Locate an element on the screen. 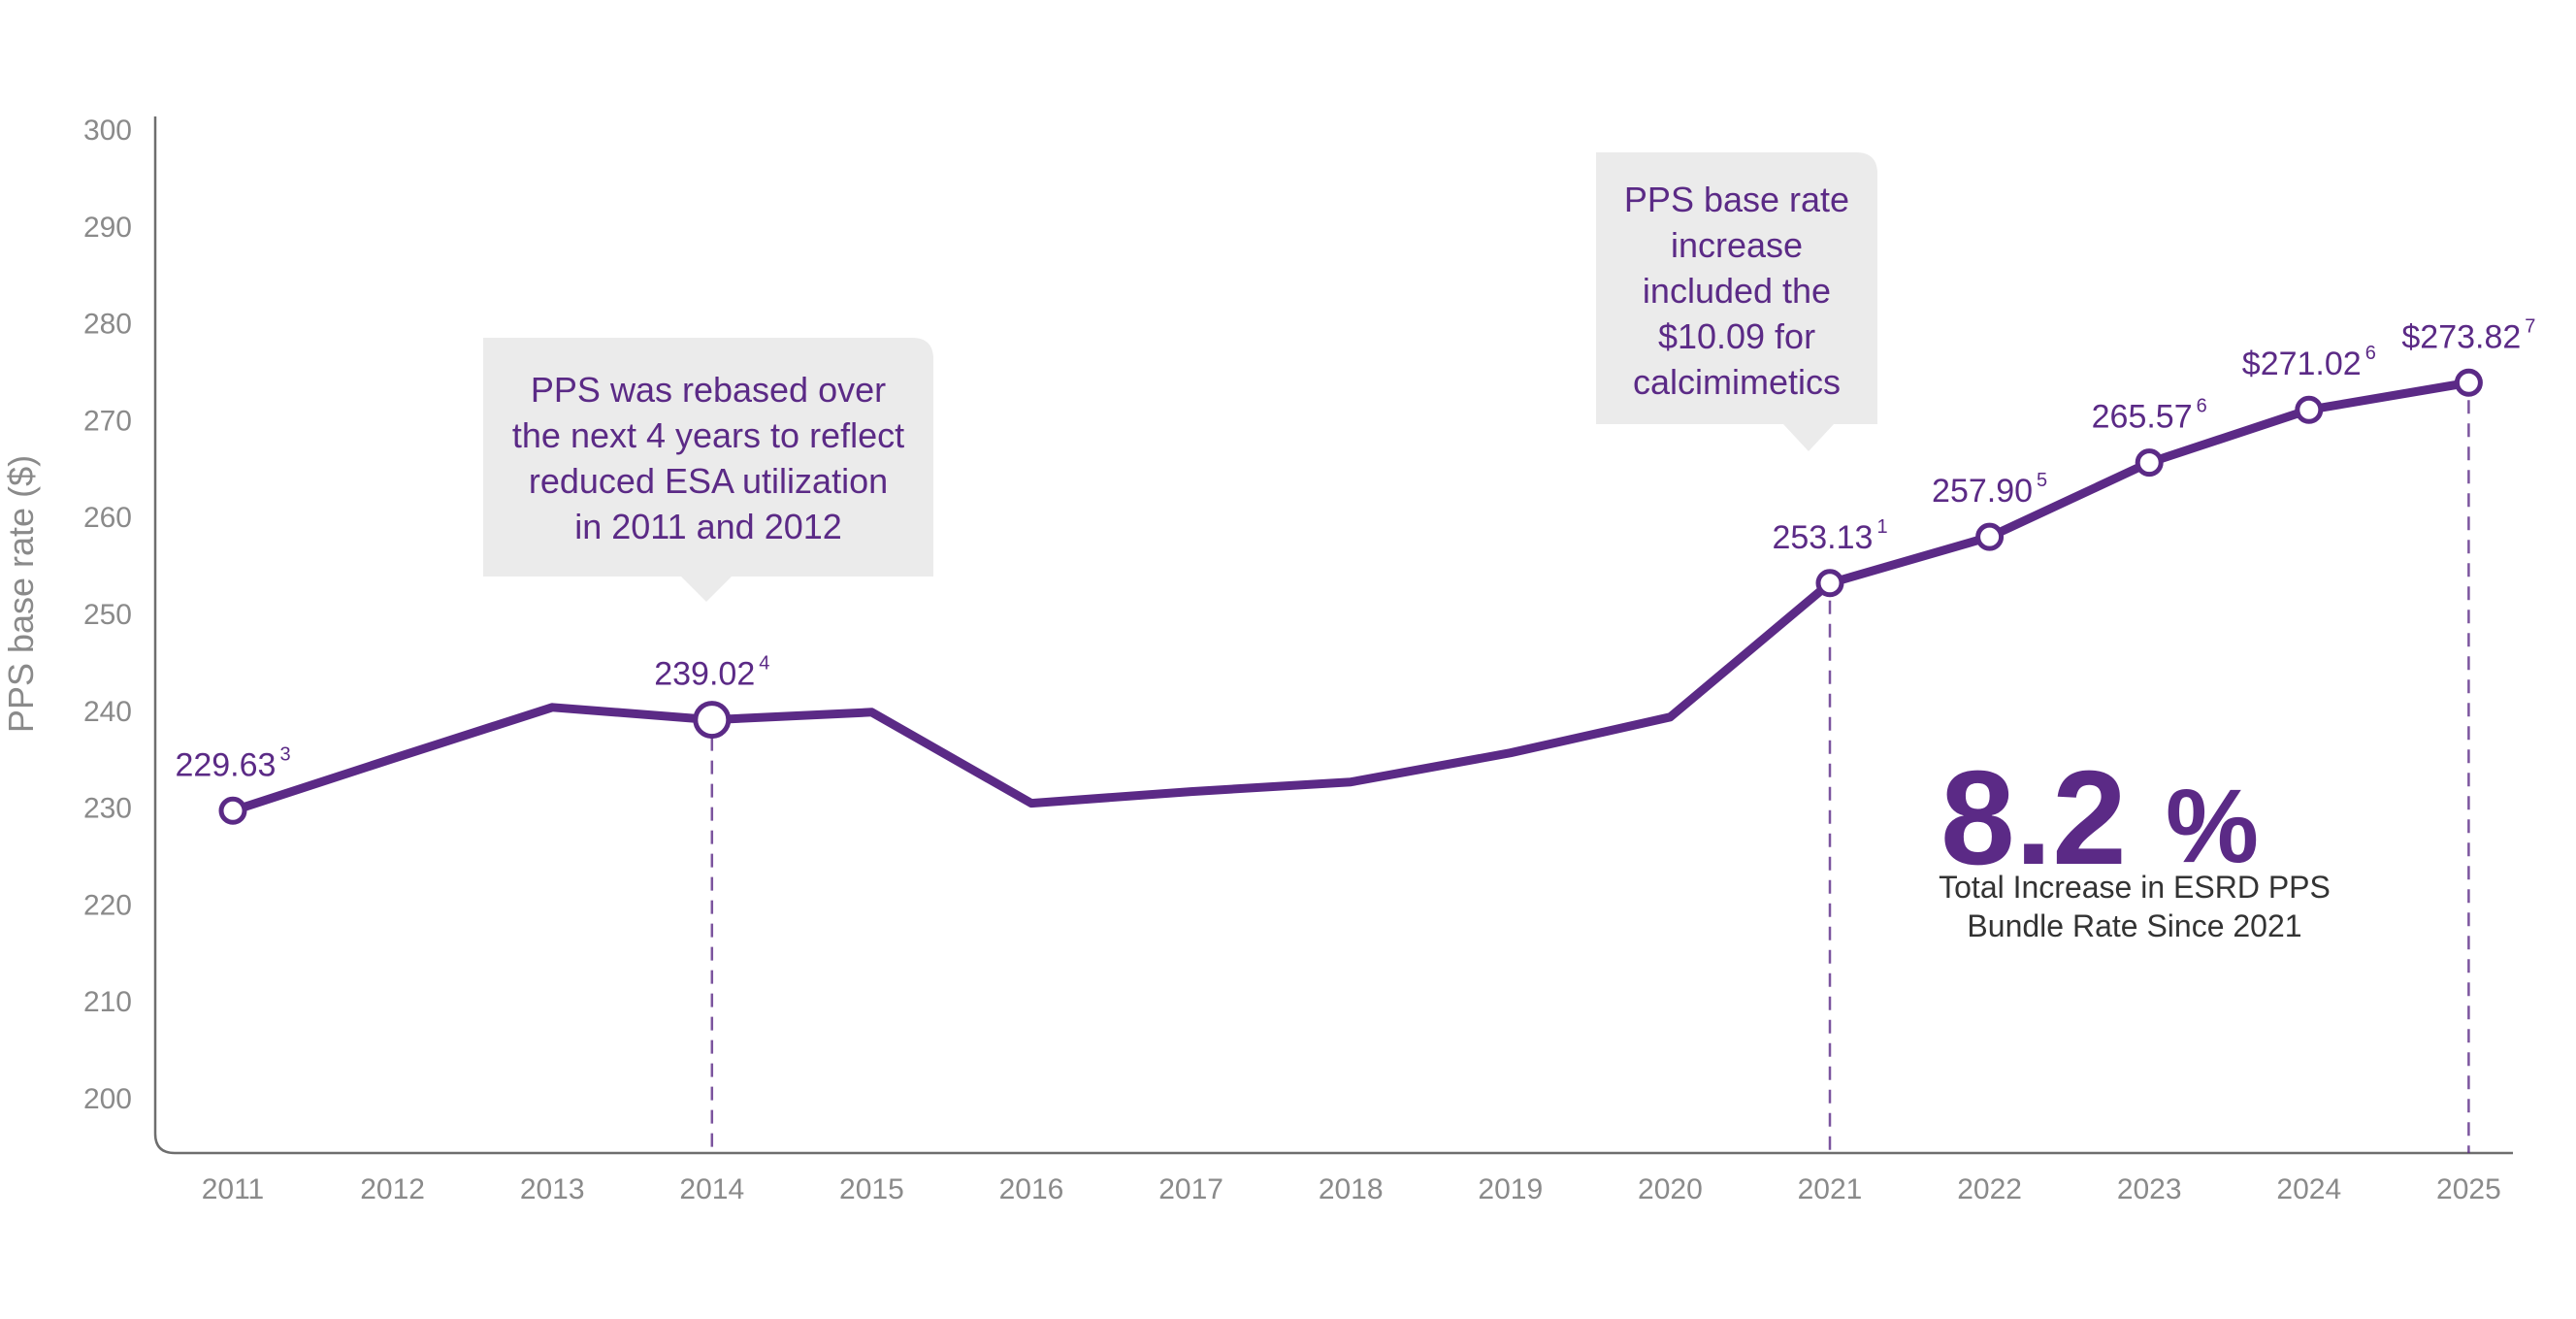 The height and width of the screenshot is (1319, 2576). x-tick-label: 2022 is located at coordinates (1990, 1189).